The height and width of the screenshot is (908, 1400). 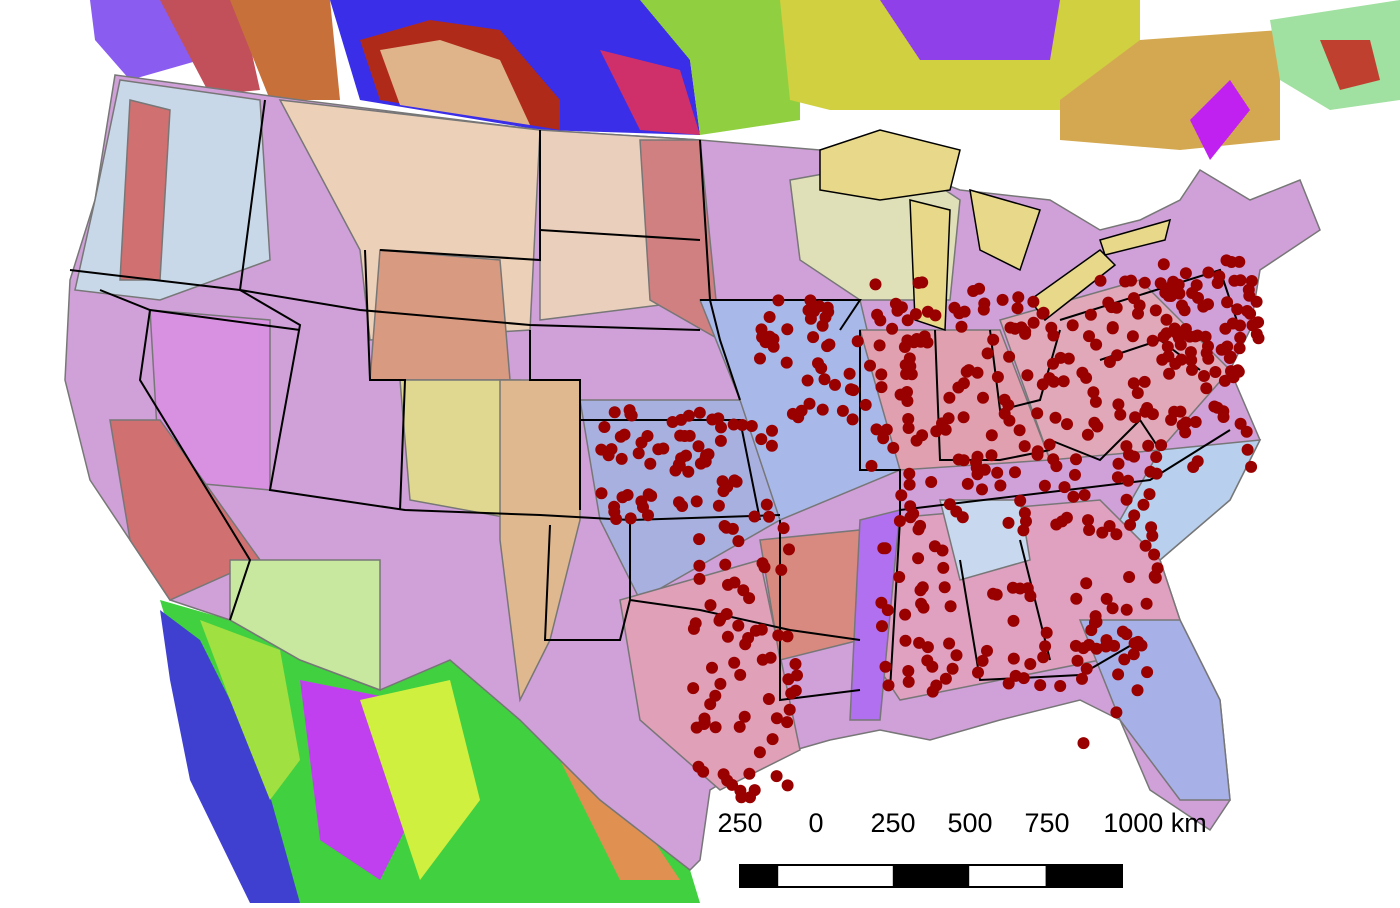 I want to click on lake, so click(x=1005, y=230).